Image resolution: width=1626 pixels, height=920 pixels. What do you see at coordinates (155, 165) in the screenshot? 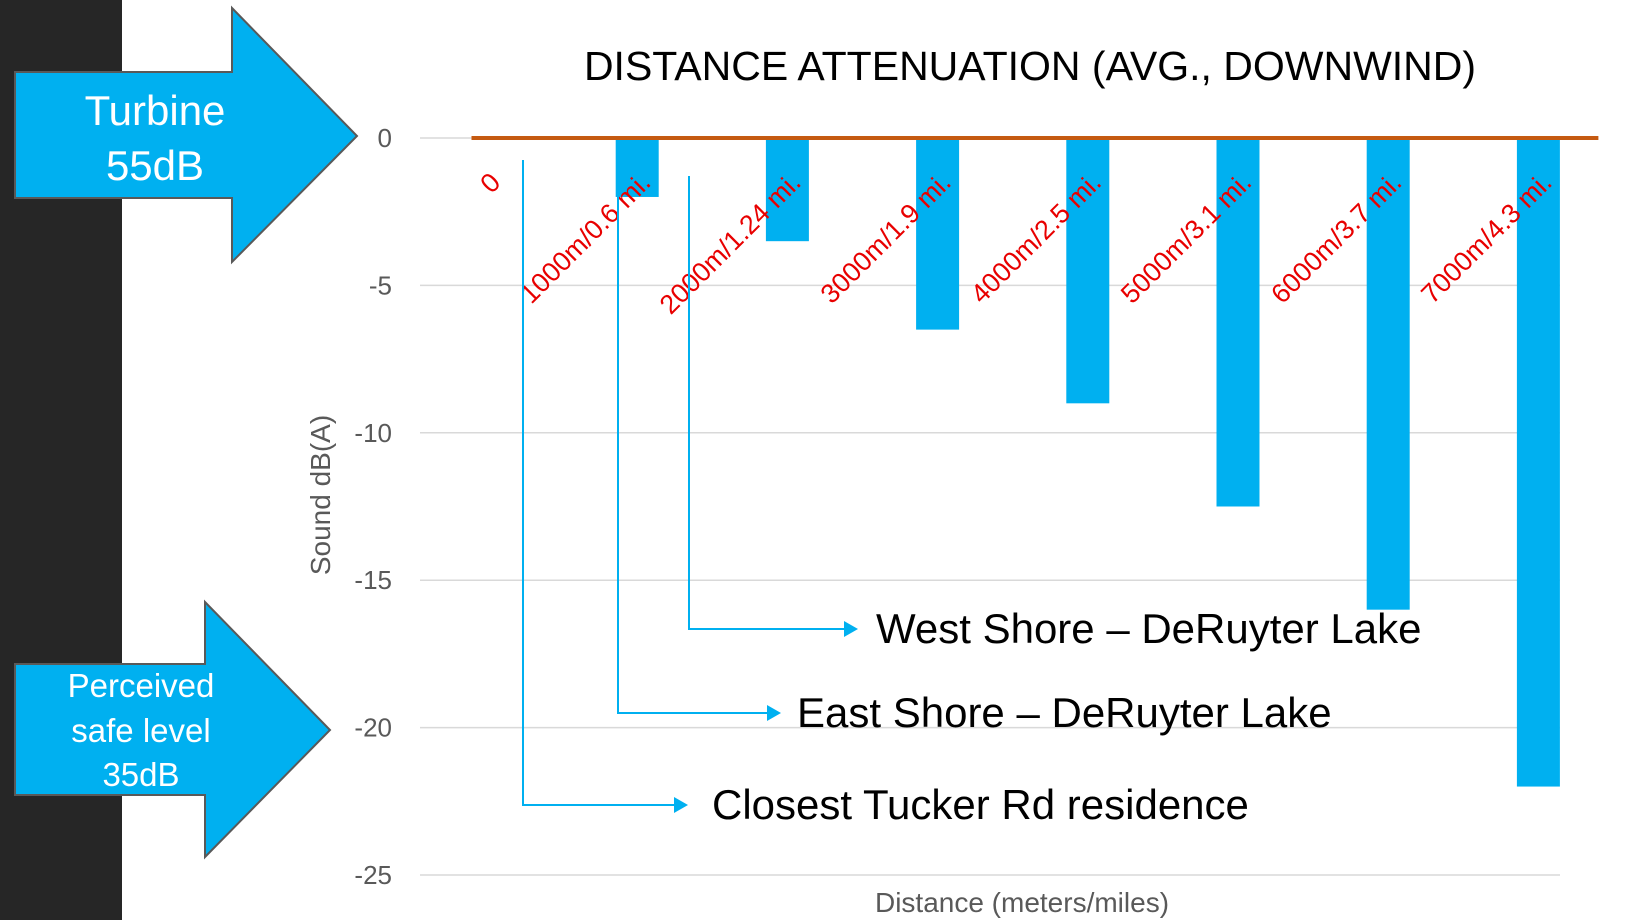
I see `turbine-db: 55dB` at bounding box center [155, 165].